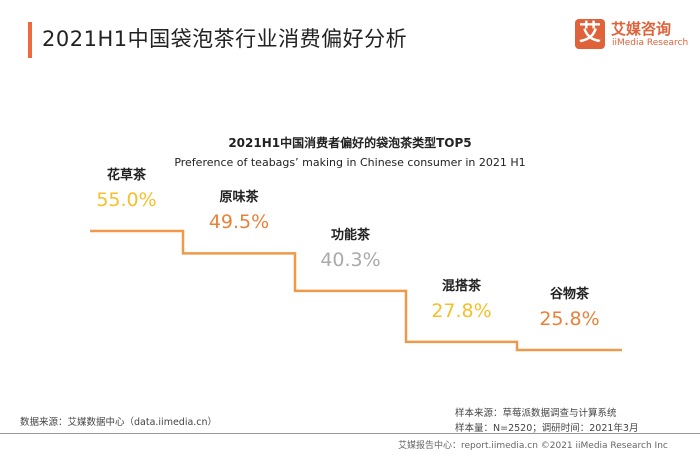 The width and height of the screenshot is (700, 455). Describe the element at coordinates (547, 428) in the screenshot. I see `sample-size: 样本量：N=2520；调研时间：2021年3月` at that location.